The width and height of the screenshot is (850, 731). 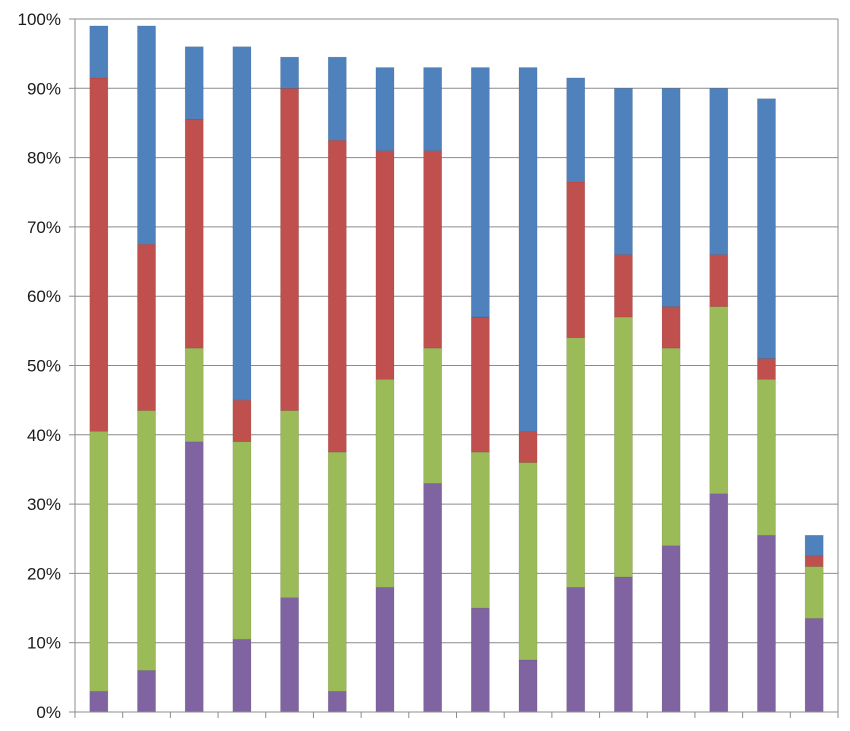 What do you see at coordinates (44, 643) in the screenshot?
I see `y-tick-label: 10%` at bounding box center [44, 643].